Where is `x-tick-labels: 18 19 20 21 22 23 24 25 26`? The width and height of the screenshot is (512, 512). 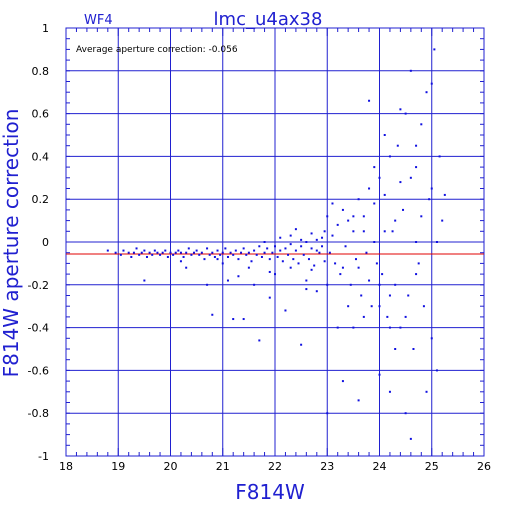
x-tick-labels: 18 19 20 21 22 23 24 25 26 is located at coordinates (275, 466).